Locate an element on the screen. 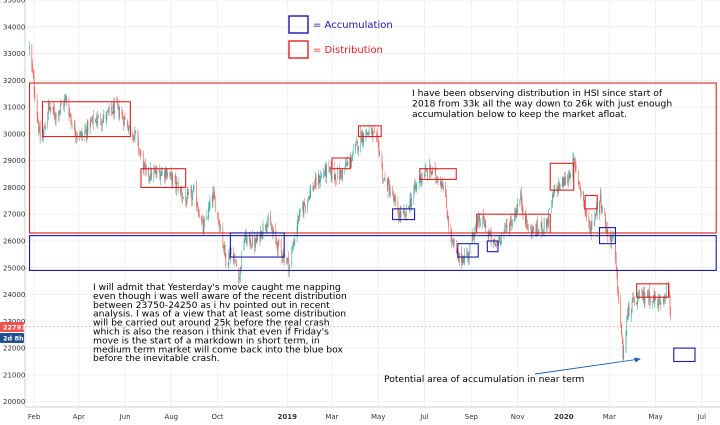  y-tick-label: 34000 is located at coordinates (14, 27).